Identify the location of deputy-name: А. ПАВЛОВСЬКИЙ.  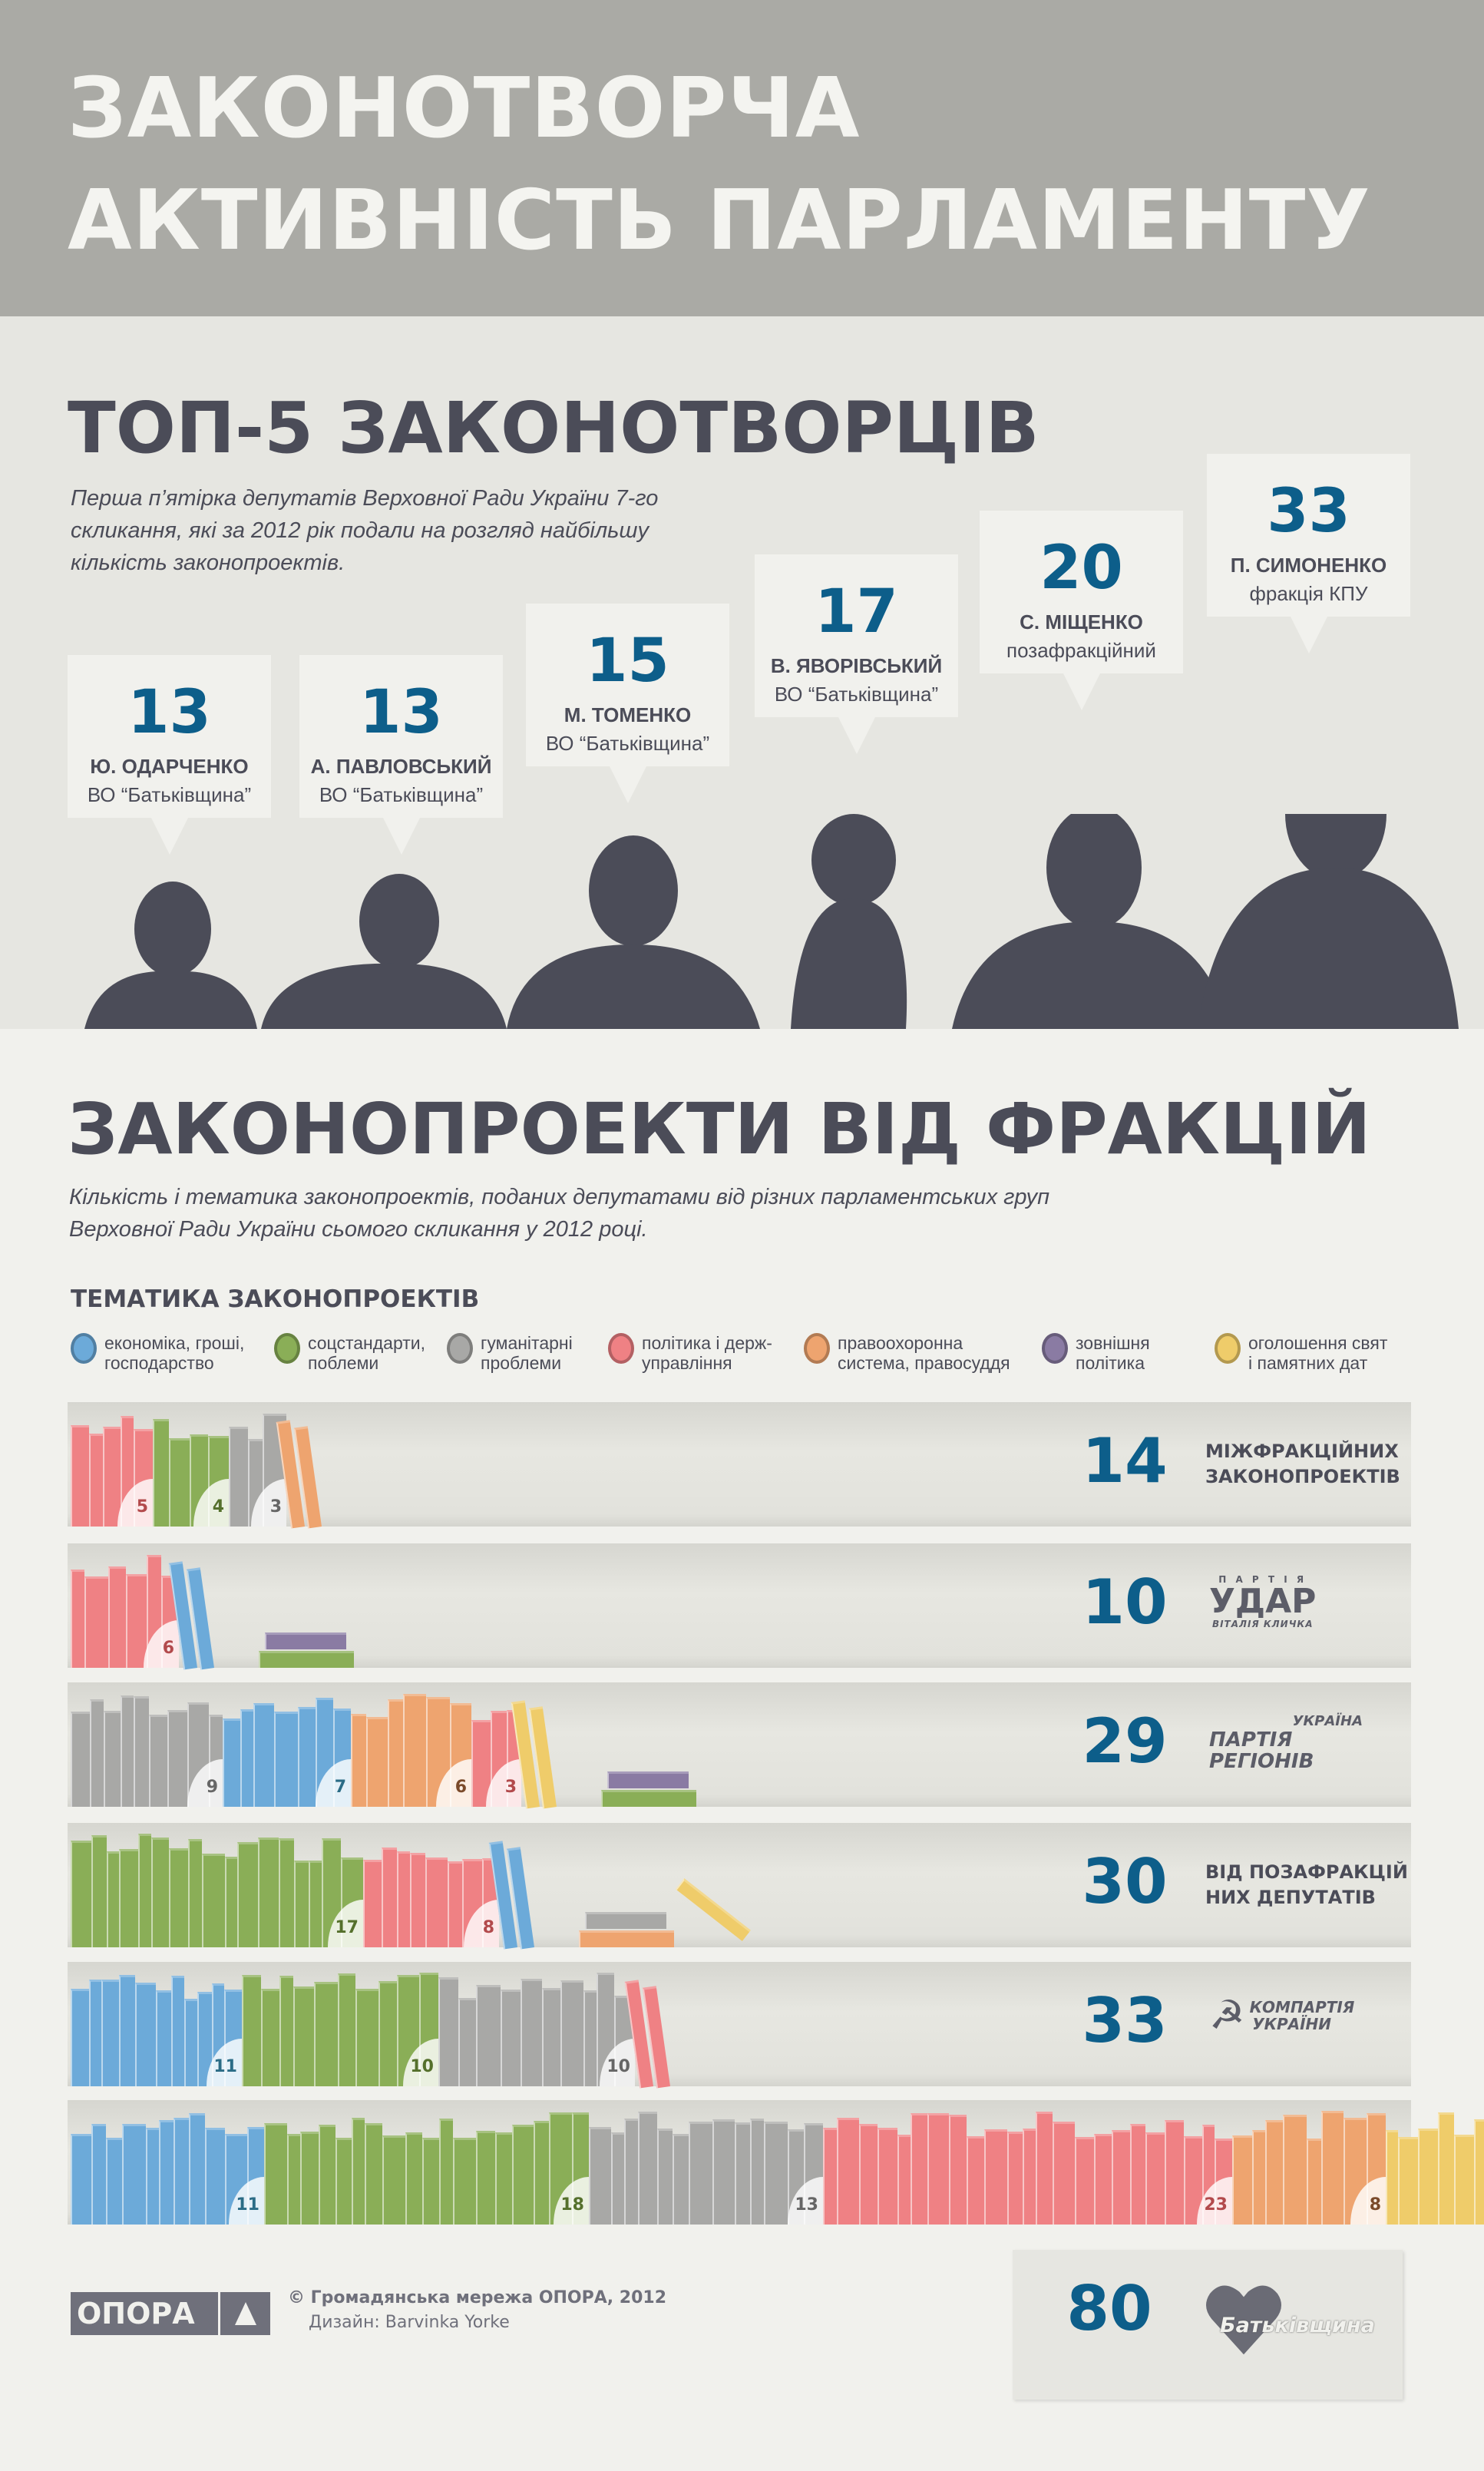
(401, 766).